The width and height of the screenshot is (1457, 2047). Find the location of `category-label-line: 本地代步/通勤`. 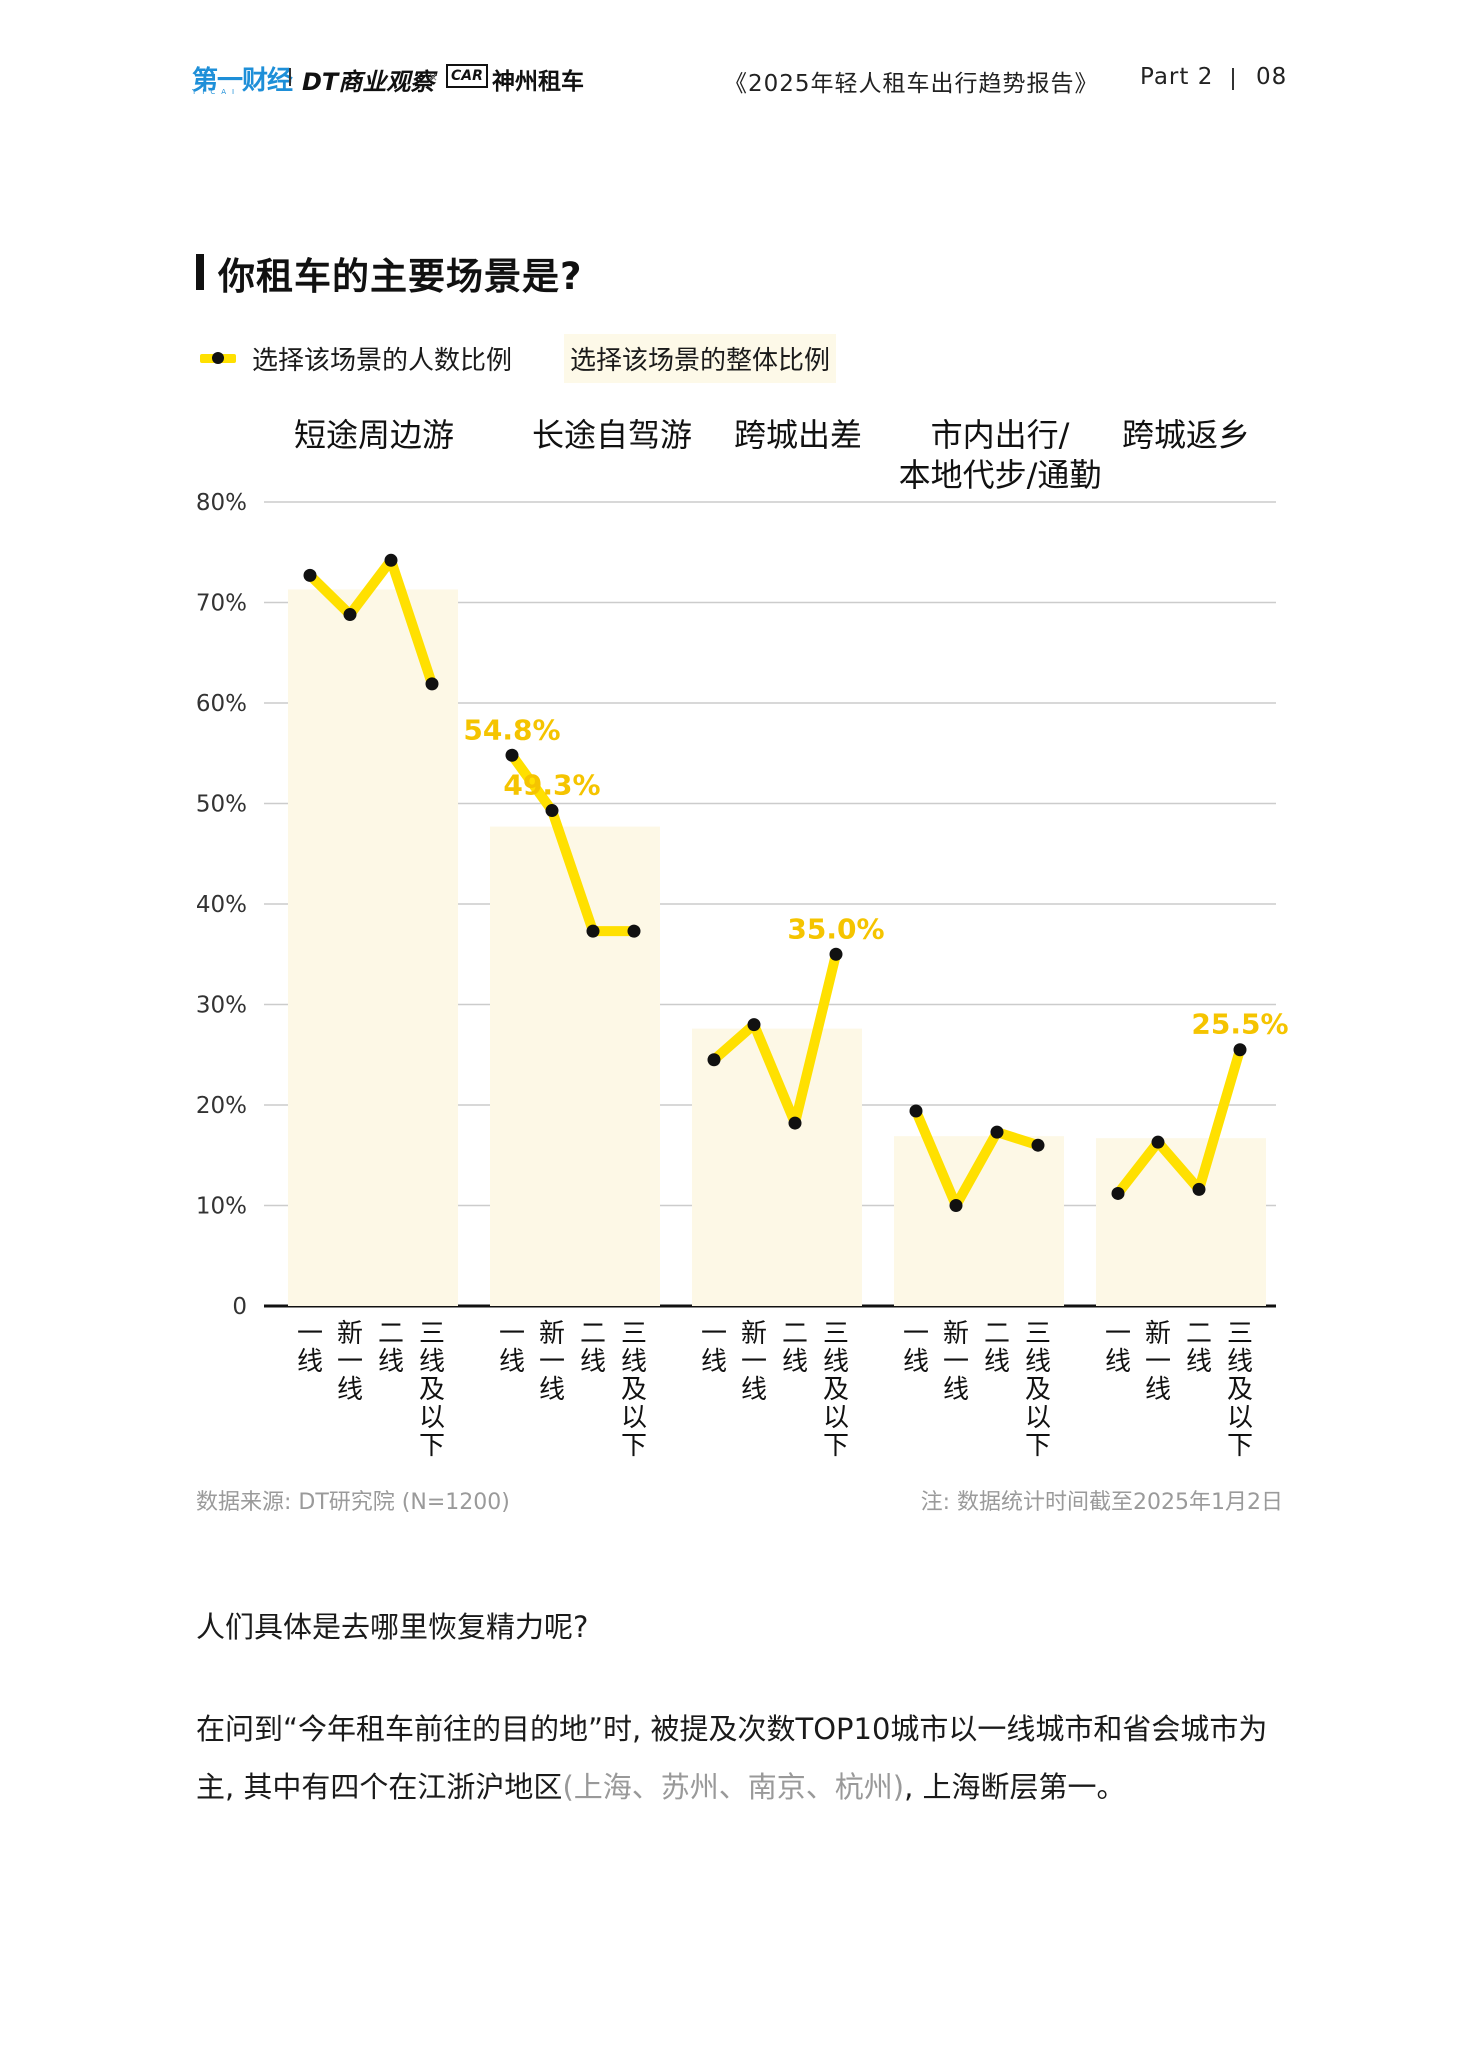

category-label-line: 本地代步/通勤 is located at coordinates (1000, 475).